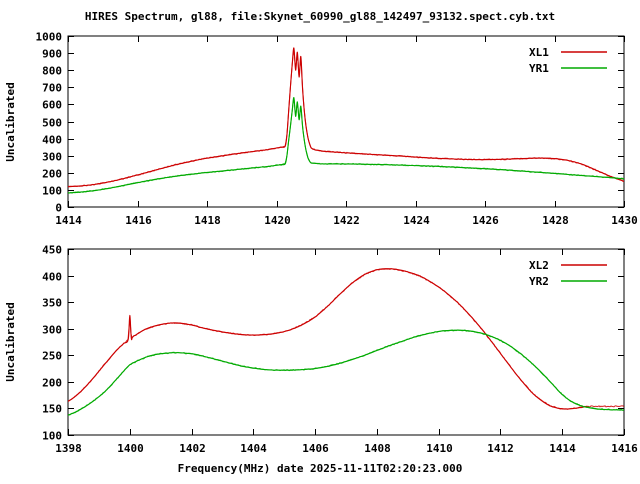 The image size is (640, 484). What do you see at coordinates (192, 448) in the screenshot?
I see `x-axis-tick-label: 1402` at bounding box center [192, 448].